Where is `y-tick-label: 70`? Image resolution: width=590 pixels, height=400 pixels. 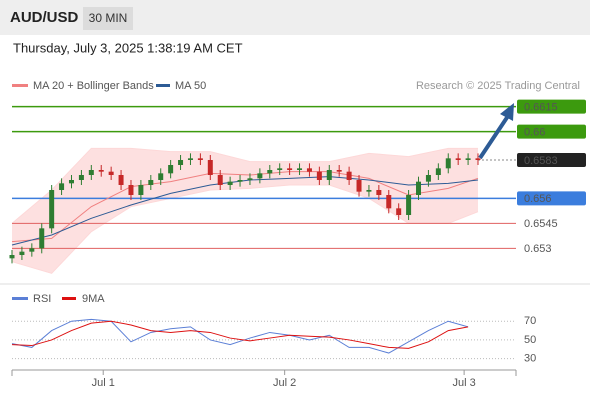 y-tick-label: 70 is located at coordinates (530, 321).